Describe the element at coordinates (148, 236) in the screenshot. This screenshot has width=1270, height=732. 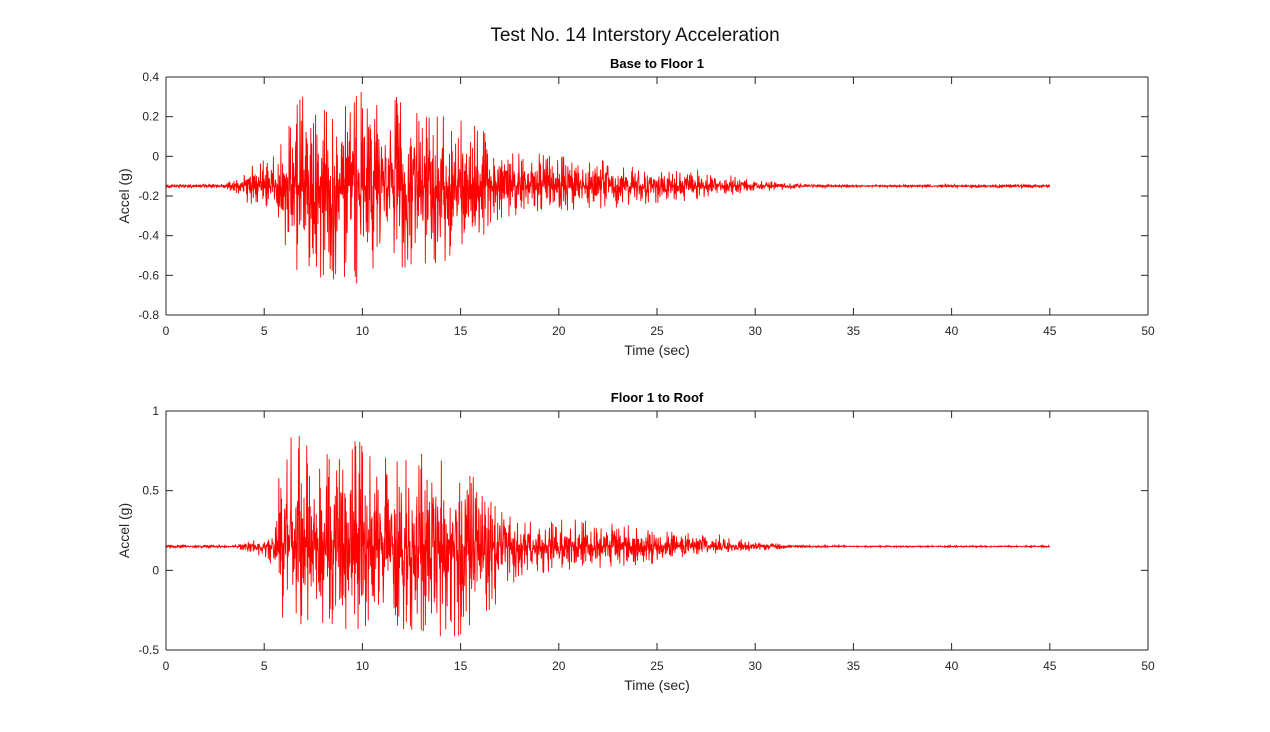
I see `y-tick-label: -0.4` at that location.